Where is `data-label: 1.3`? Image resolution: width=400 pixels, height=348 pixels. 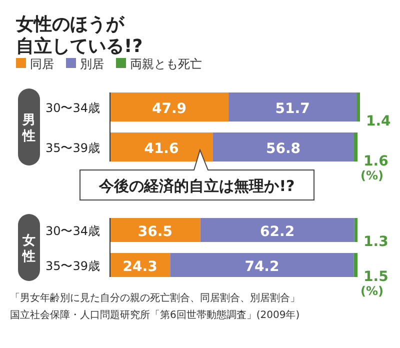 data-label: 1.3 is located at coordinates (376, 242).